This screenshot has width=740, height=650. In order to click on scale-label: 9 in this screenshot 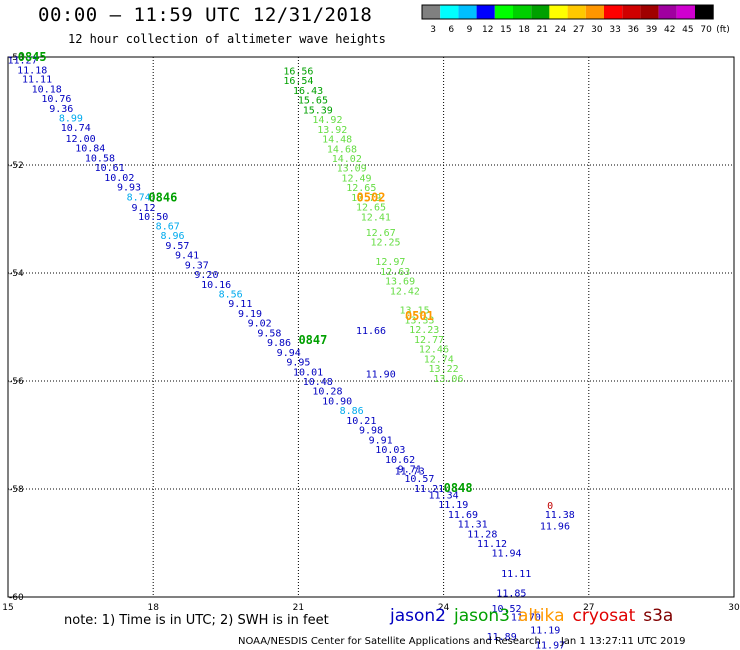, I will do `click(470, 30)`.